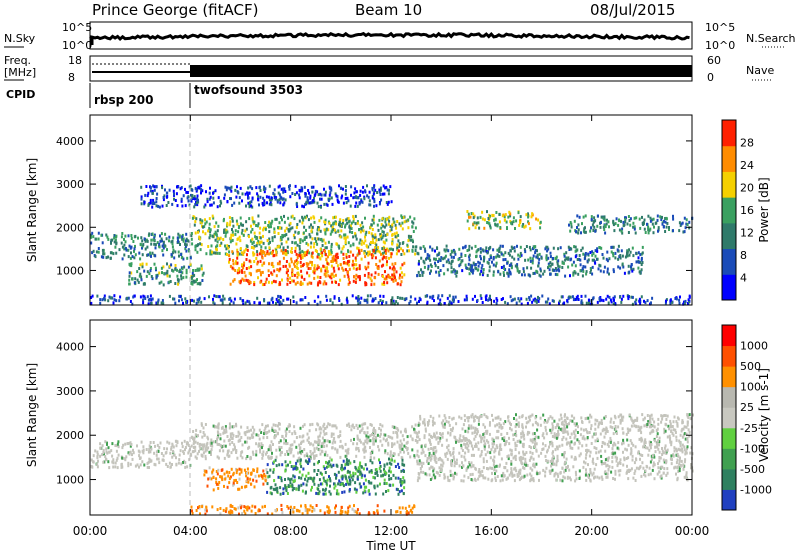 This screenshot has width=800, height=554. Describe the element at coordinates (760, 70) in the screenshot. I see `nave-label: Nave` at that location.